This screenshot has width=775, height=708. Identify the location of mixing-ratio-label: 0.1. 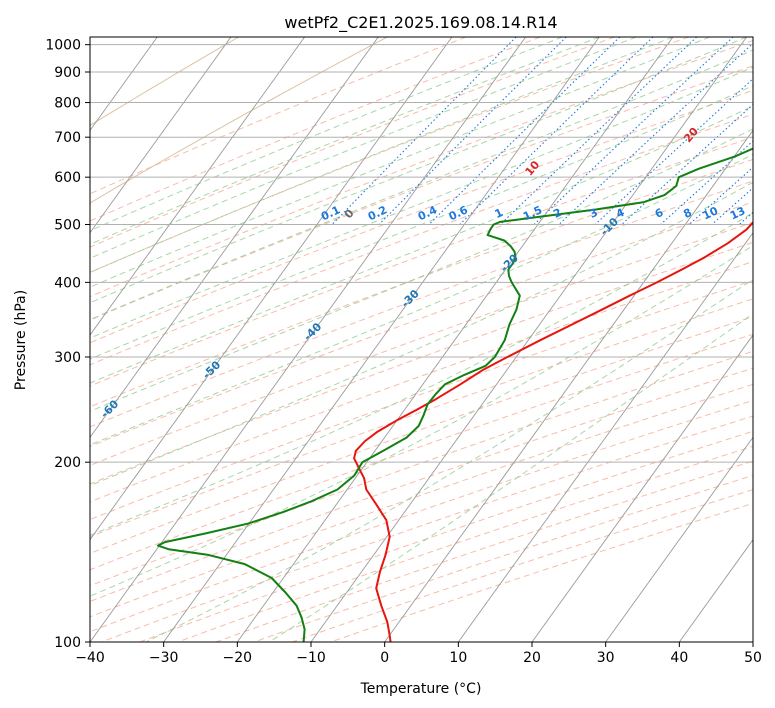
(330, 213).